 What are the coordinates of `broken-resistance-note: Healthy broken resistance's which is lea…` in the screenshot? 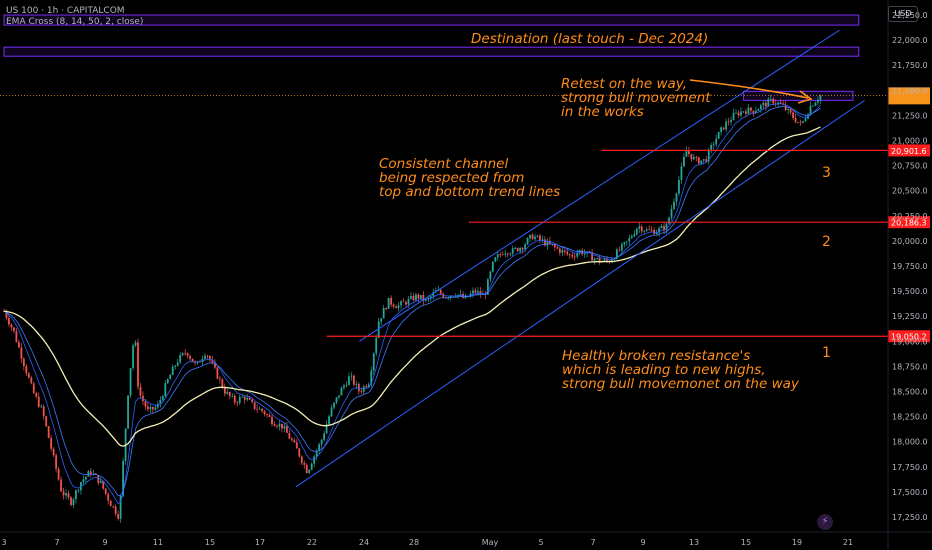 It's located at (680, 370).